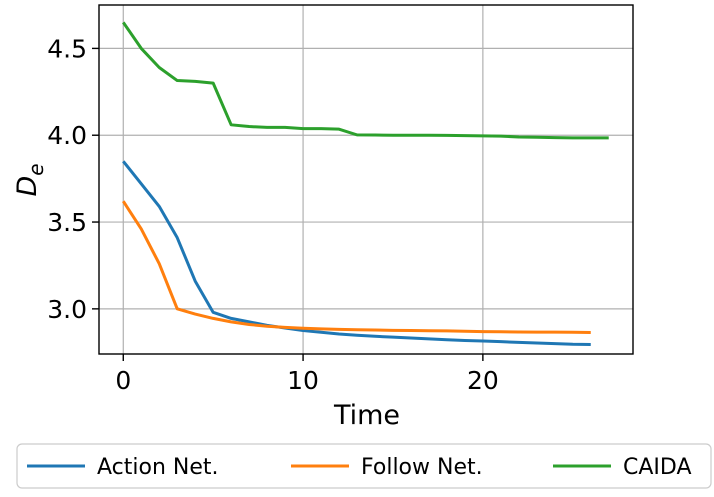 This screenshot has height=497, width=714. Describe the element at coordinates (123, 380) in the screenshot. I see `x-tick-label: 0` at that location.